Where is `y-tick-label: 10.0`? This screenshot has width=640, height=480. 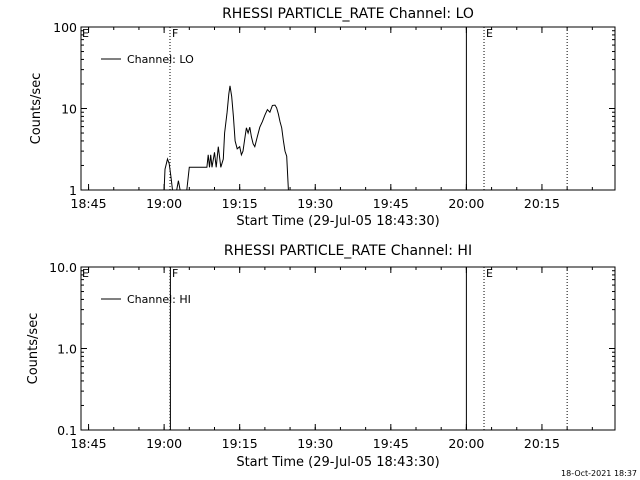
y-tick-label: 10.0 is located at coordinates (63, 267).